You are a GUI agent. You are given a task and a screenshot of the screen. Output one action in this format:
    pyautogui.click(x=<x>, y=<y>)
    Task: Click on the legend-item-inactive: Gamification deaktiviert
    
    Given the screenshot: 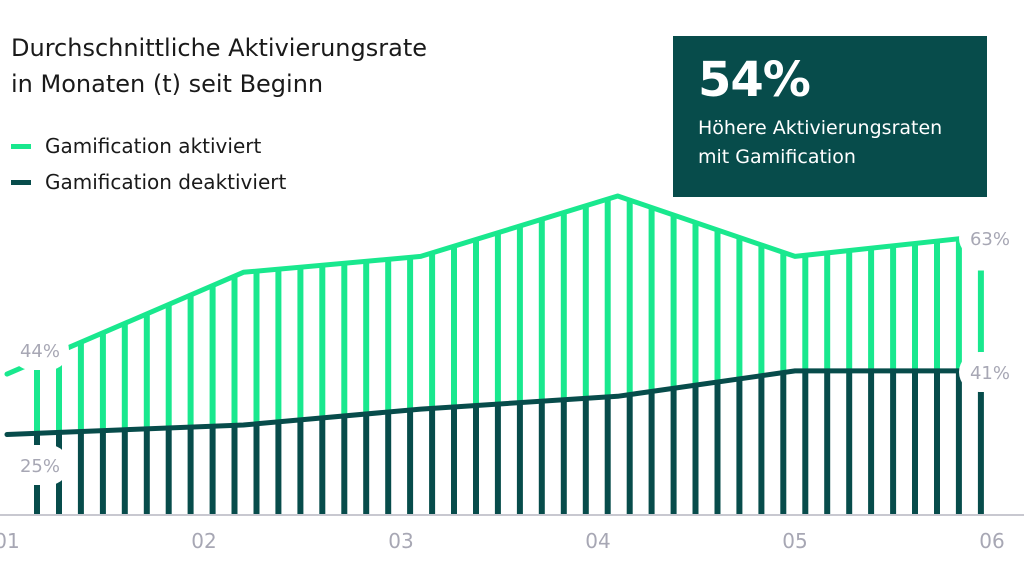 What is the action you would take?
    pyautogui.click(x=148, y=182)
    